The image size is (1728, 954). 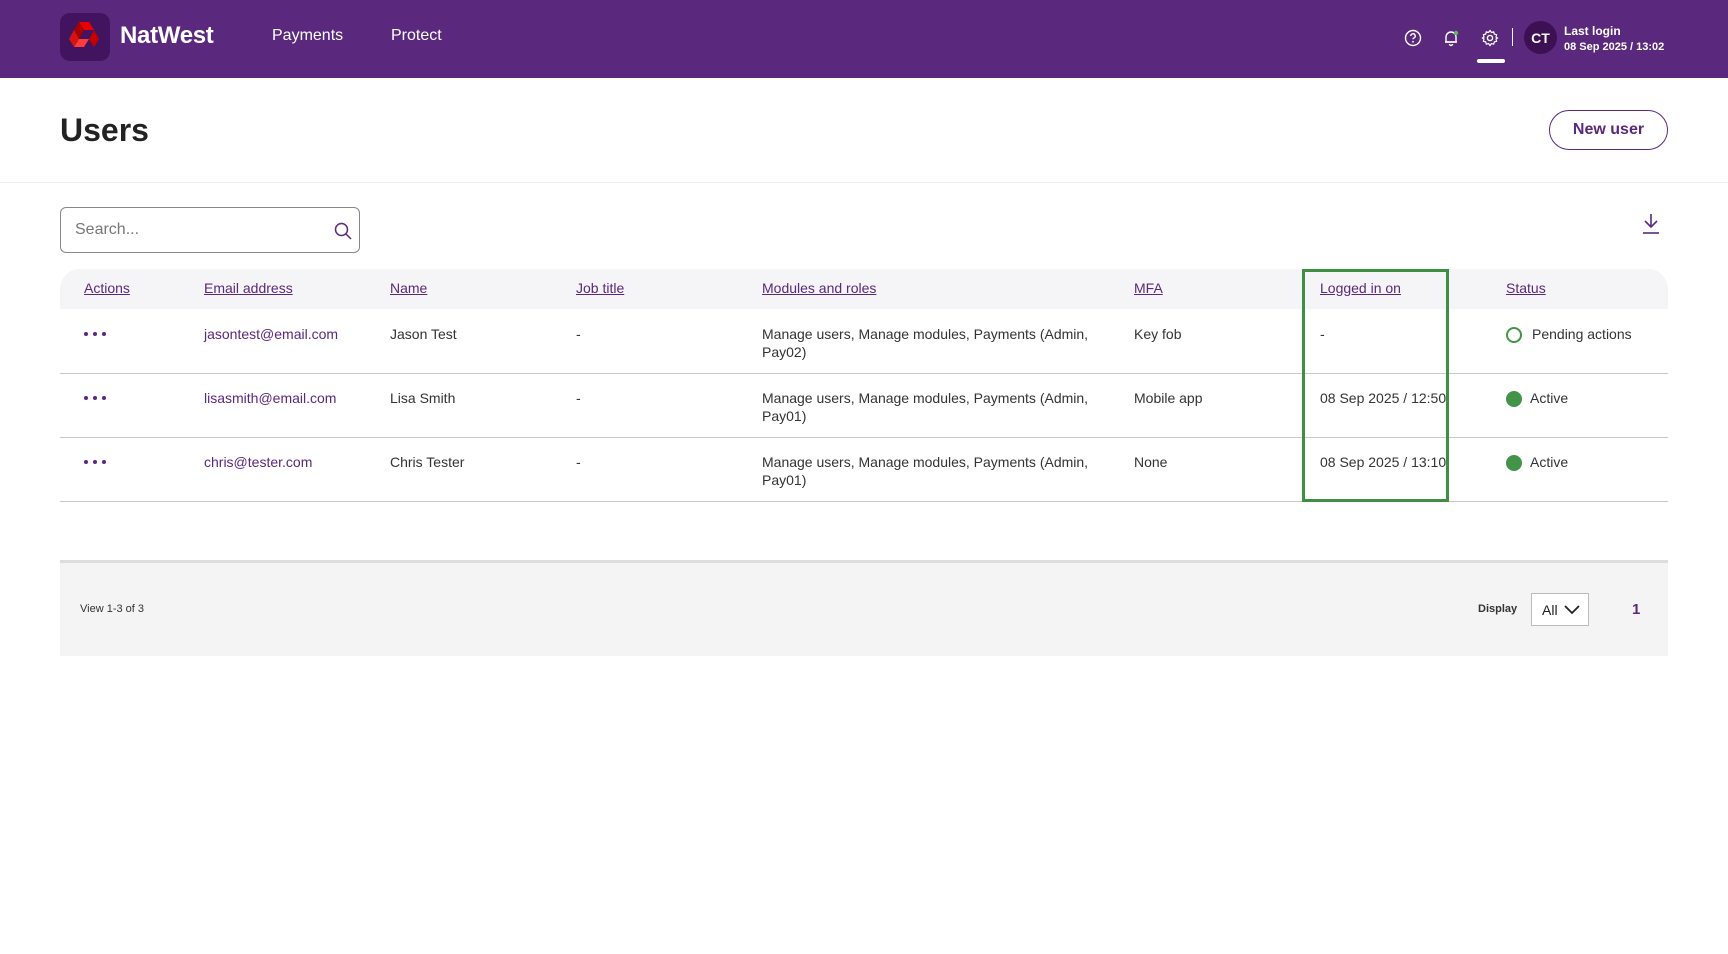 What do you see at coordinates (427, 462) in the screenshot?
I see `row-name: Chris Tester` at bounding box center [427, 462].